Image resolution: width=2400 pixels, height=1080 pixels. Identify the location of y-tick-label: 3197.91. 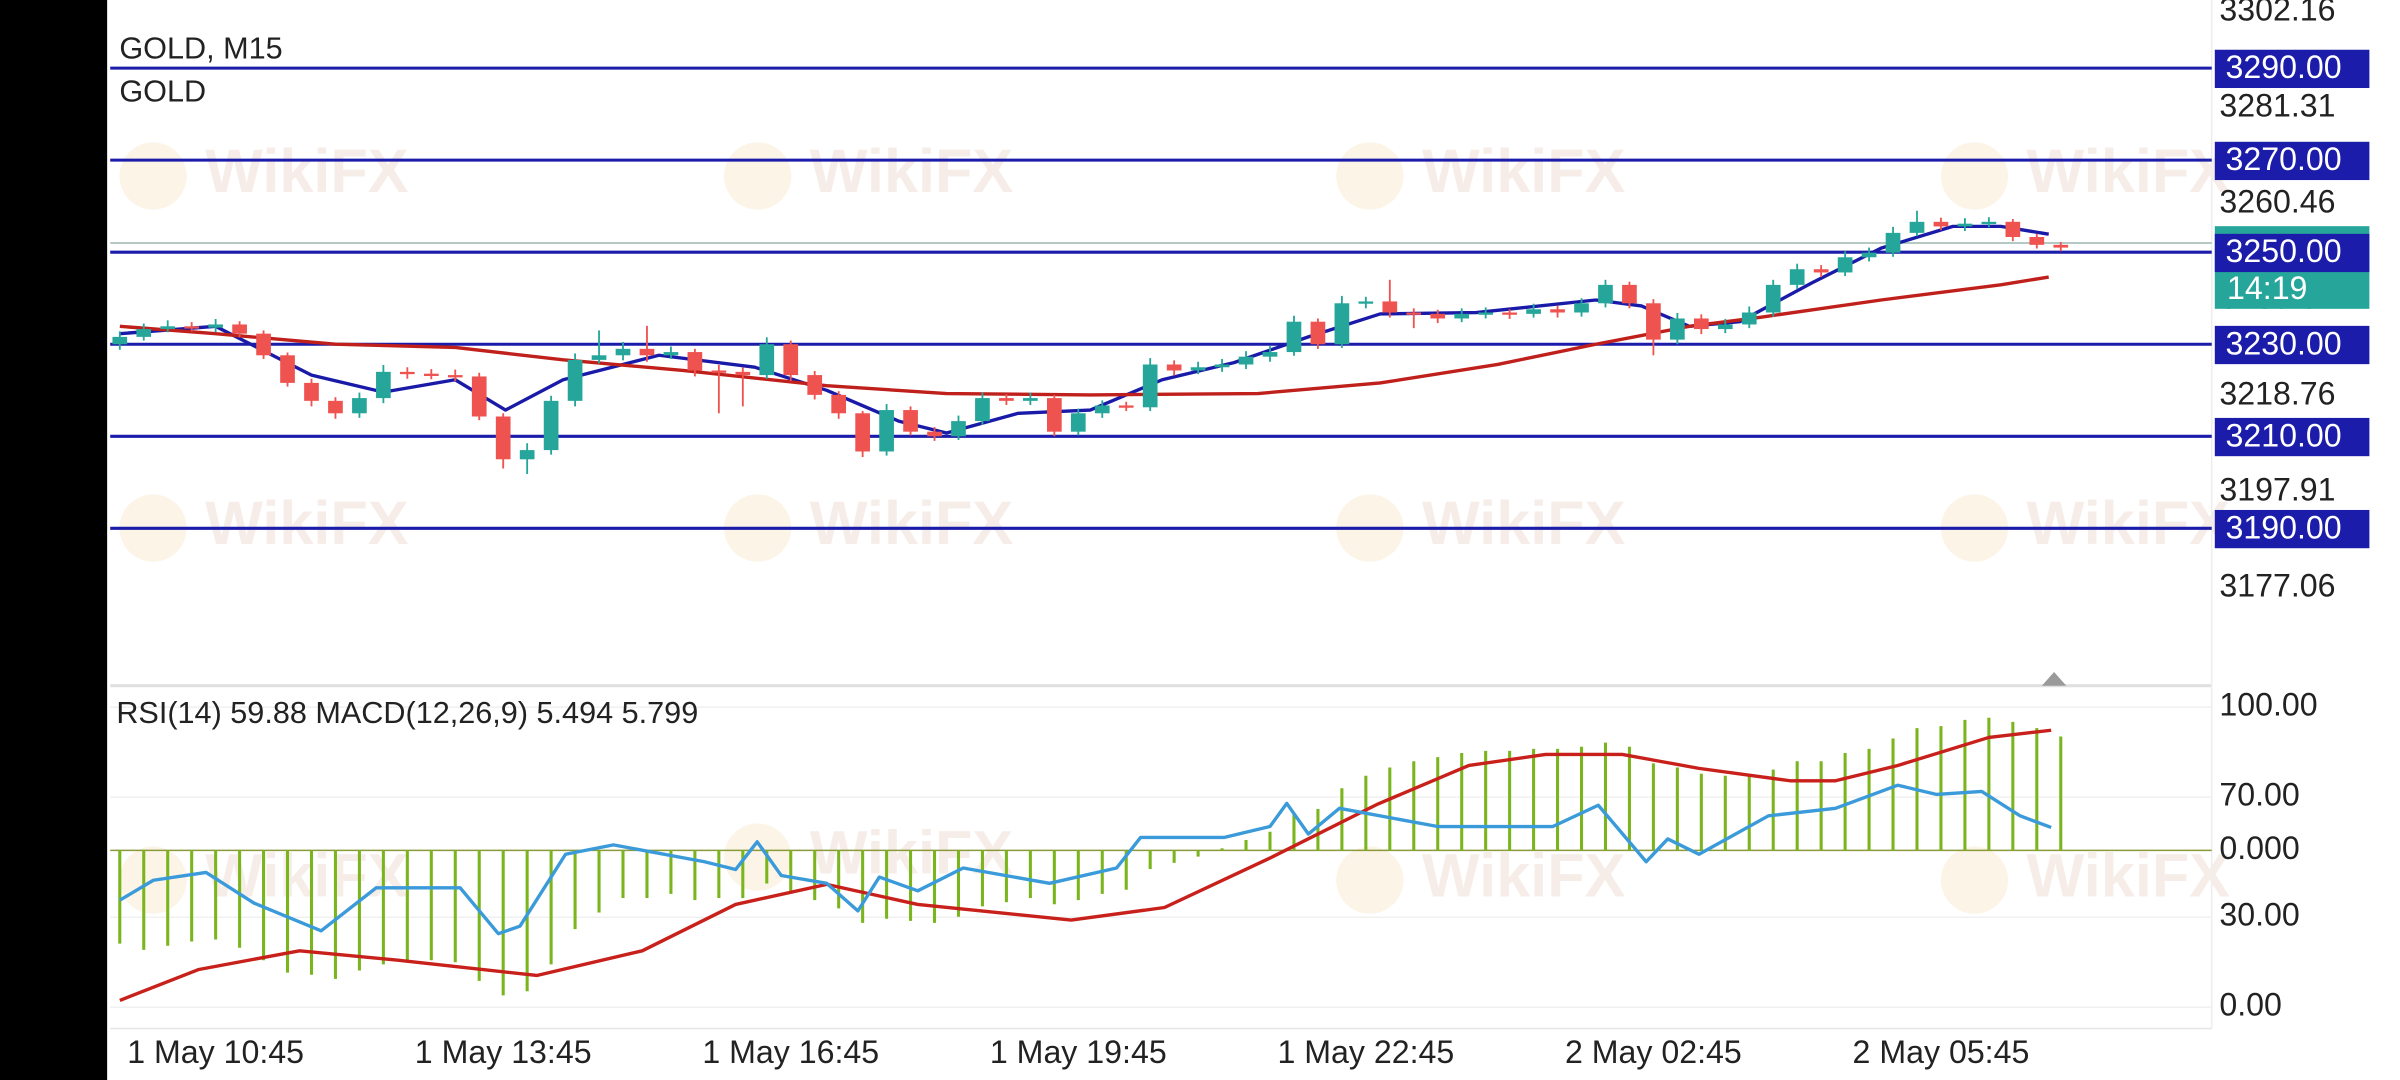
(2277, 489).